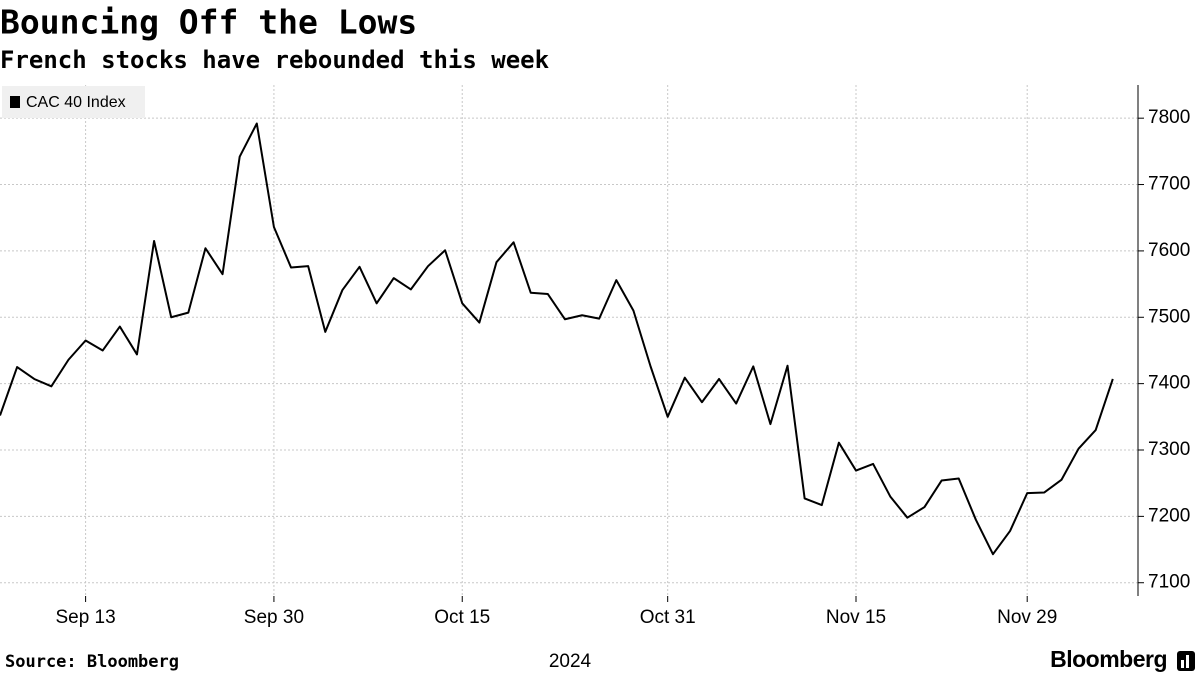 The width and height of the screenshot is (1200, 675). Describe the element at coordinates (85, 617) in the screenshot. I see `x-tick-label: Sep 13` at that location.